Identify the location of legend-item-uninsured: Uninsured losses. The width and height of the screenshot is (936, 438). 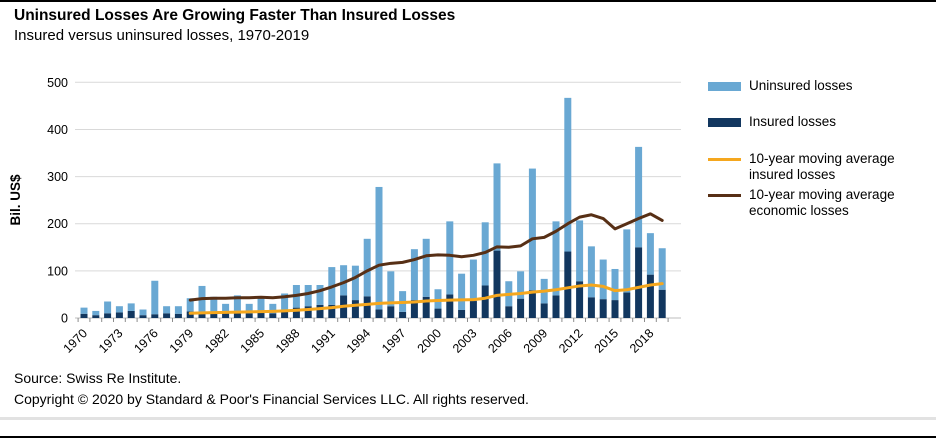
(820, 86).